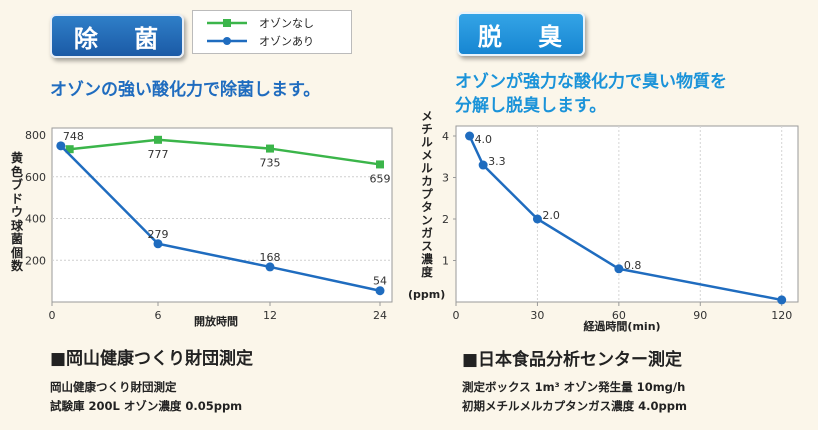 This screenshot has height=430, width=818. What do you see at coordinates (158, 315) in the screenshot?
I see `left-x-tick-6: 6` at bounding box center [158, 315].